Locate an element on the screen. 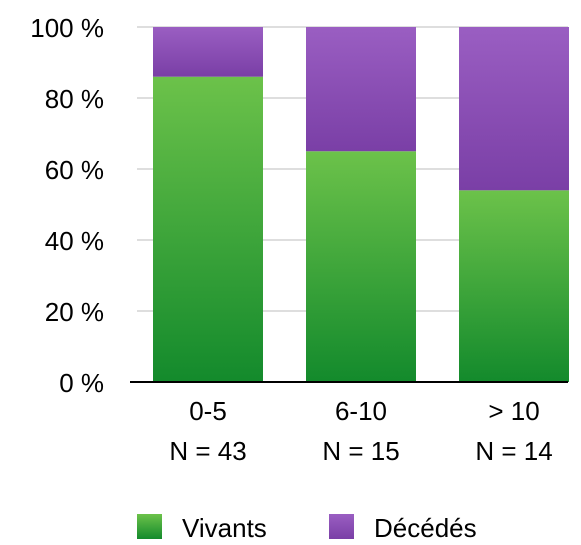 The height and width of the screenshot is (545, 581). x-tick-sublabel: N = 15 is located at coordinates (360, 451).